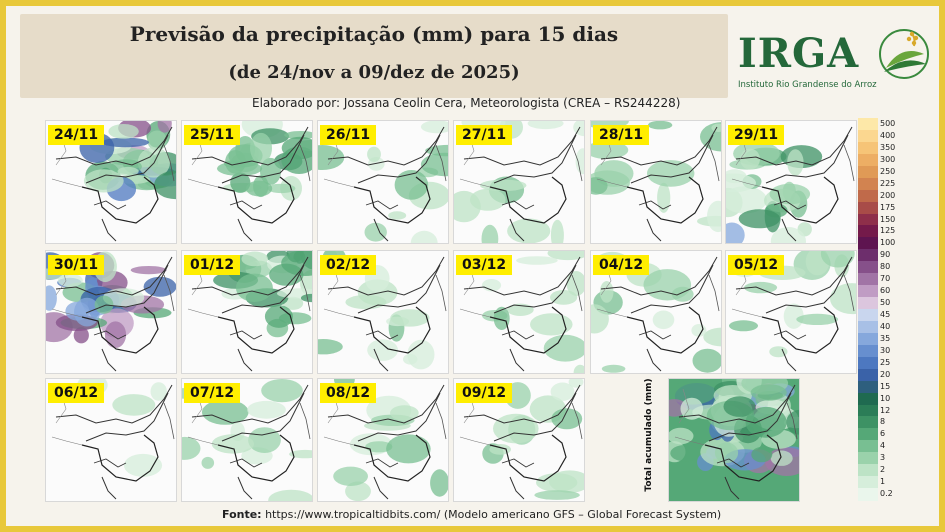 The width and height of the screenshot is (945, 532). What do you see at coordinates (484, 265) in the screenshot?
I see `map-date-label: 03/12` at bounding box center [484, 265].